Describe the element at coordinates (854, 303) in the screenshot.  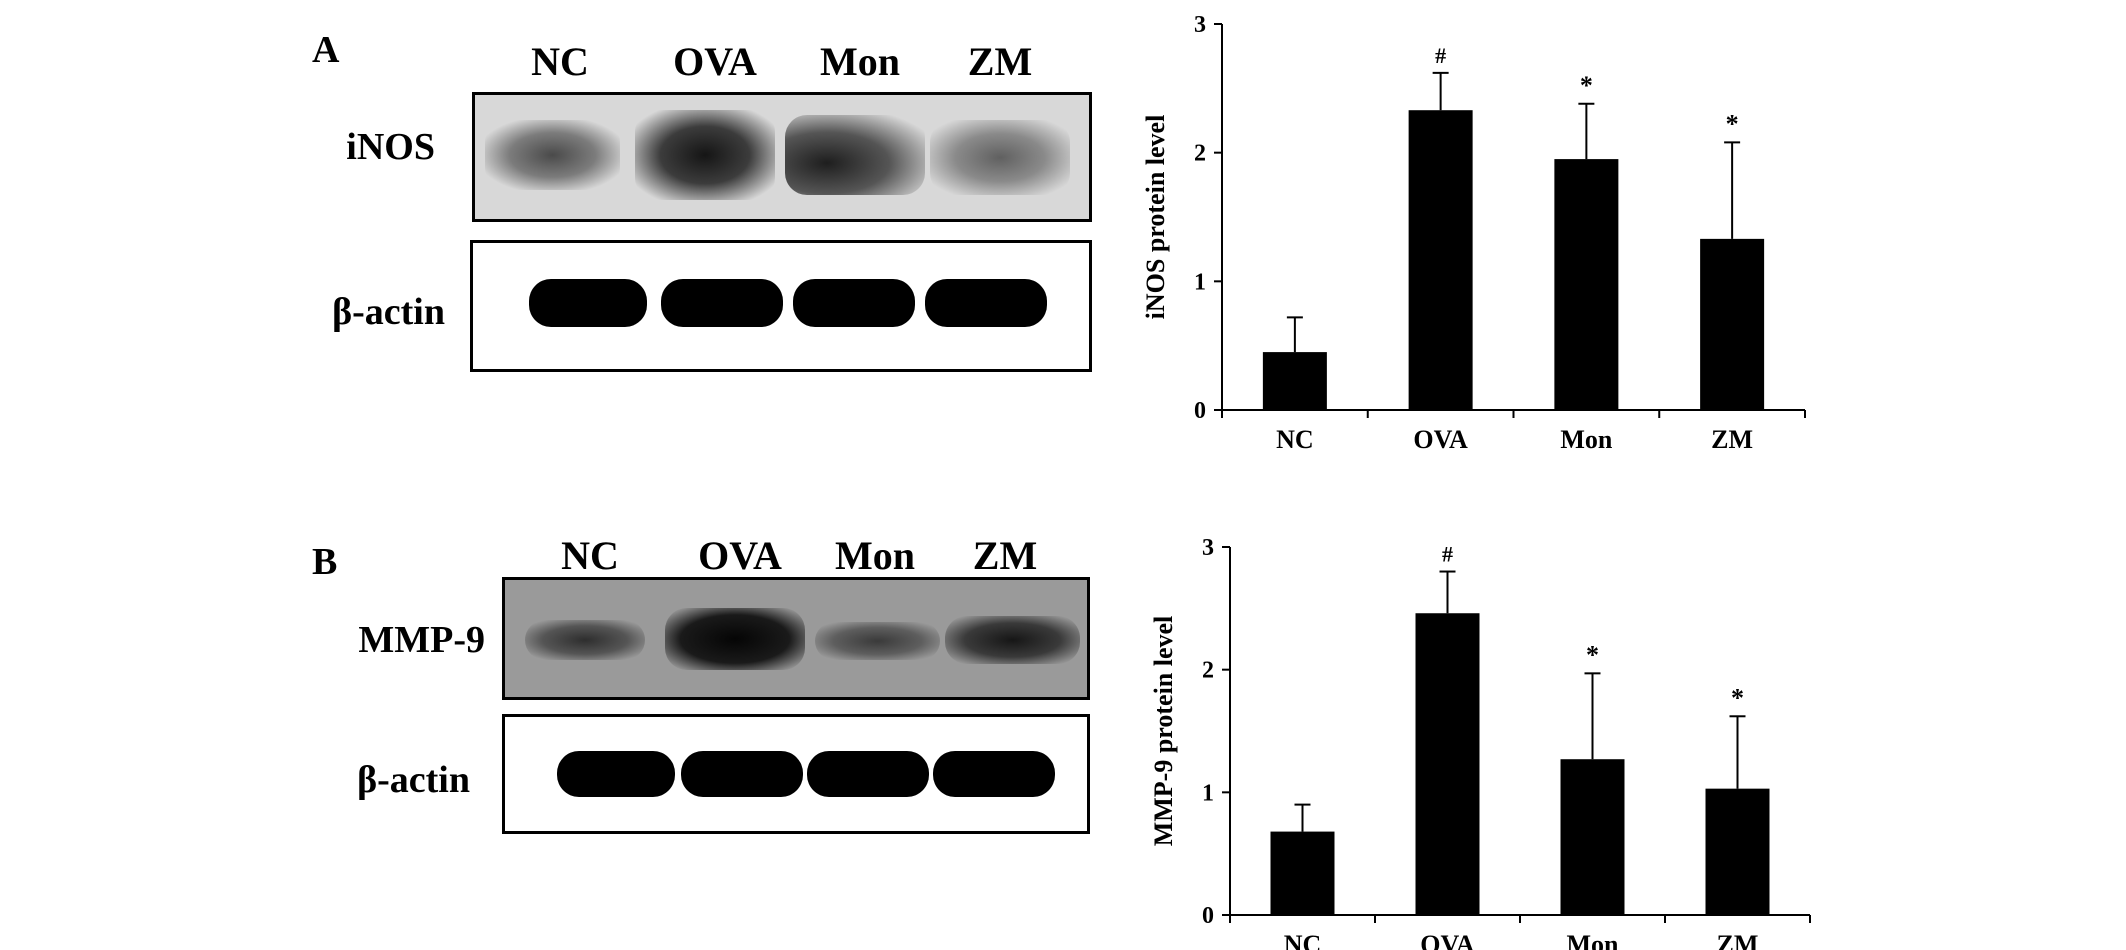
I see `actin-band-mon-a` at that location.